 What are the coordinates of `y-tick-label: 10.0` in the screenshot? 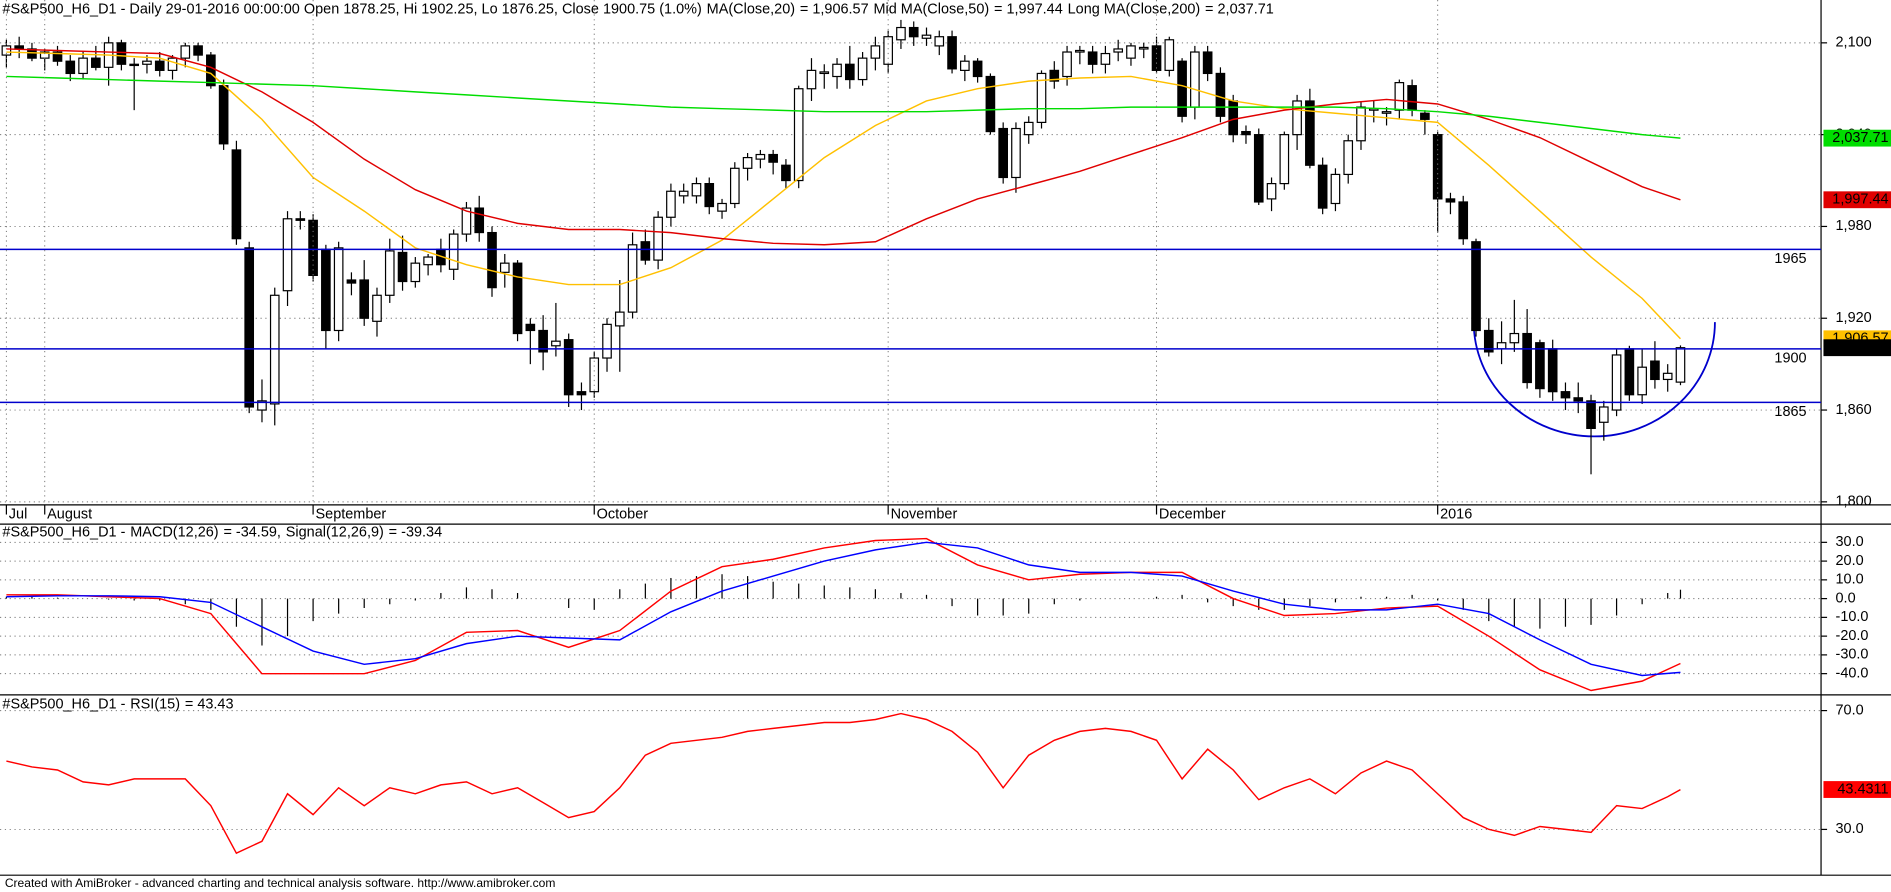 It's located at (1850, 580).